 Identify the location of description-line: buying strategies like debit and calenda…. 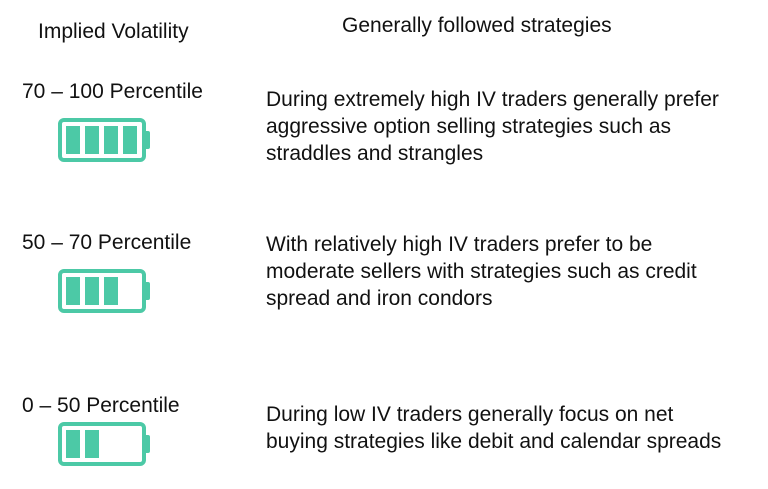
(494, 441).